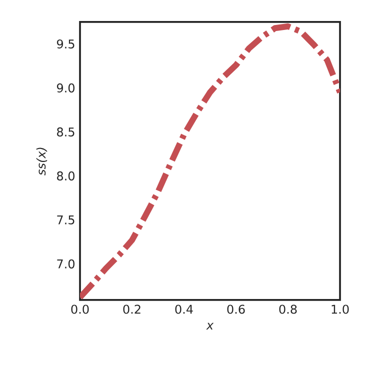  What do you see at coordinates (184, 309) in the screenshot?
I see `x-tick-label: 0.4` at bounding box center [184, 309].